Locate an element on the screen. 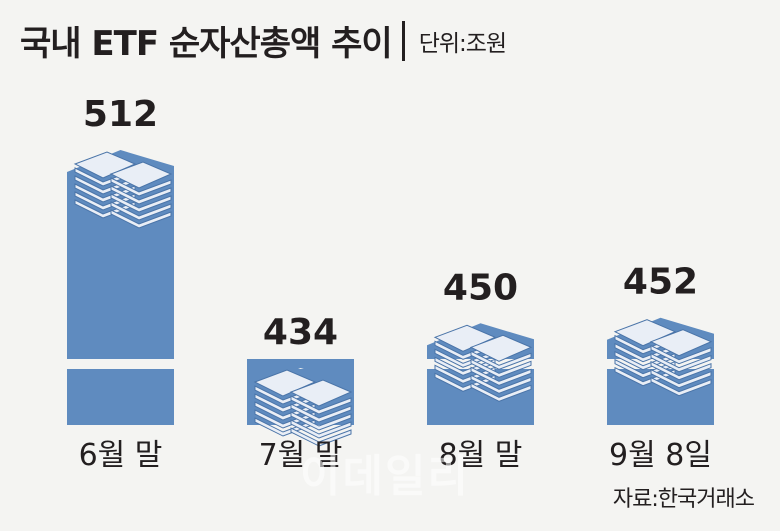  category-label: 9월 8일 is located at coordinates (660, 455).